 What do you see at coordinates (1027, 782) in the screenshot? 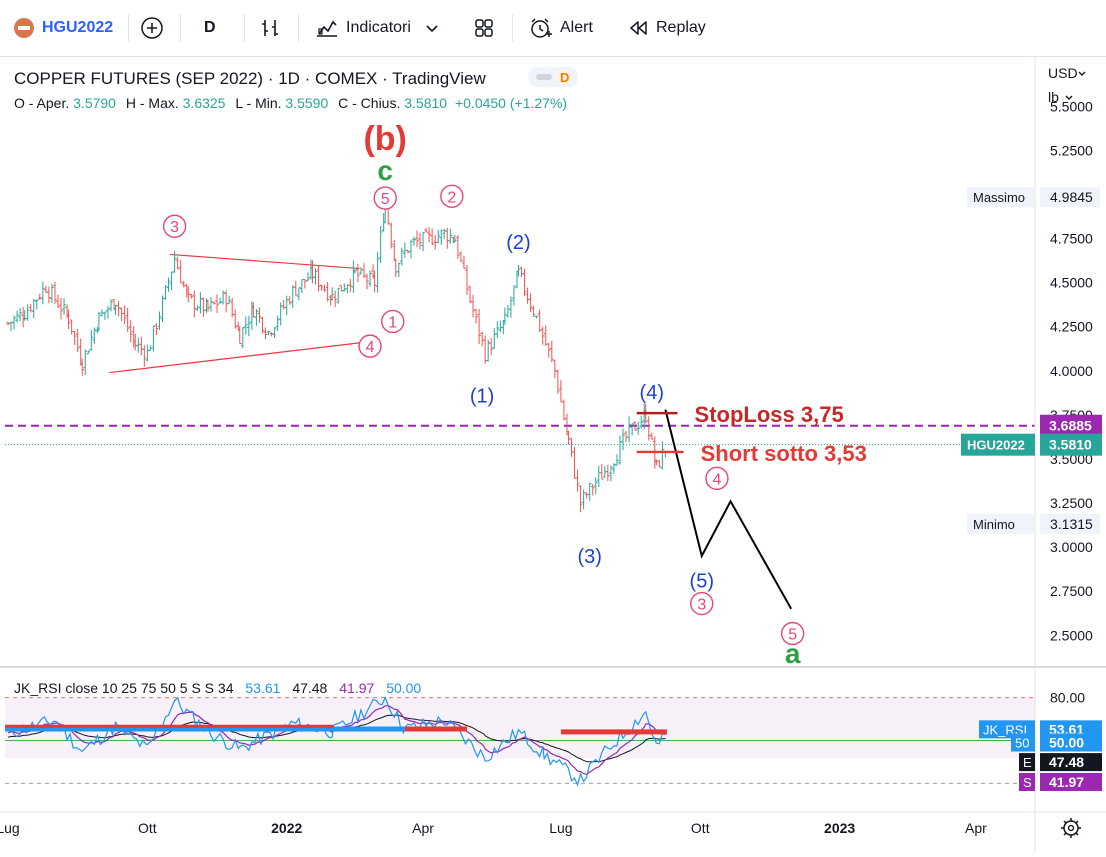
I see `svg-text: S` at bounding box center [1027, 782].